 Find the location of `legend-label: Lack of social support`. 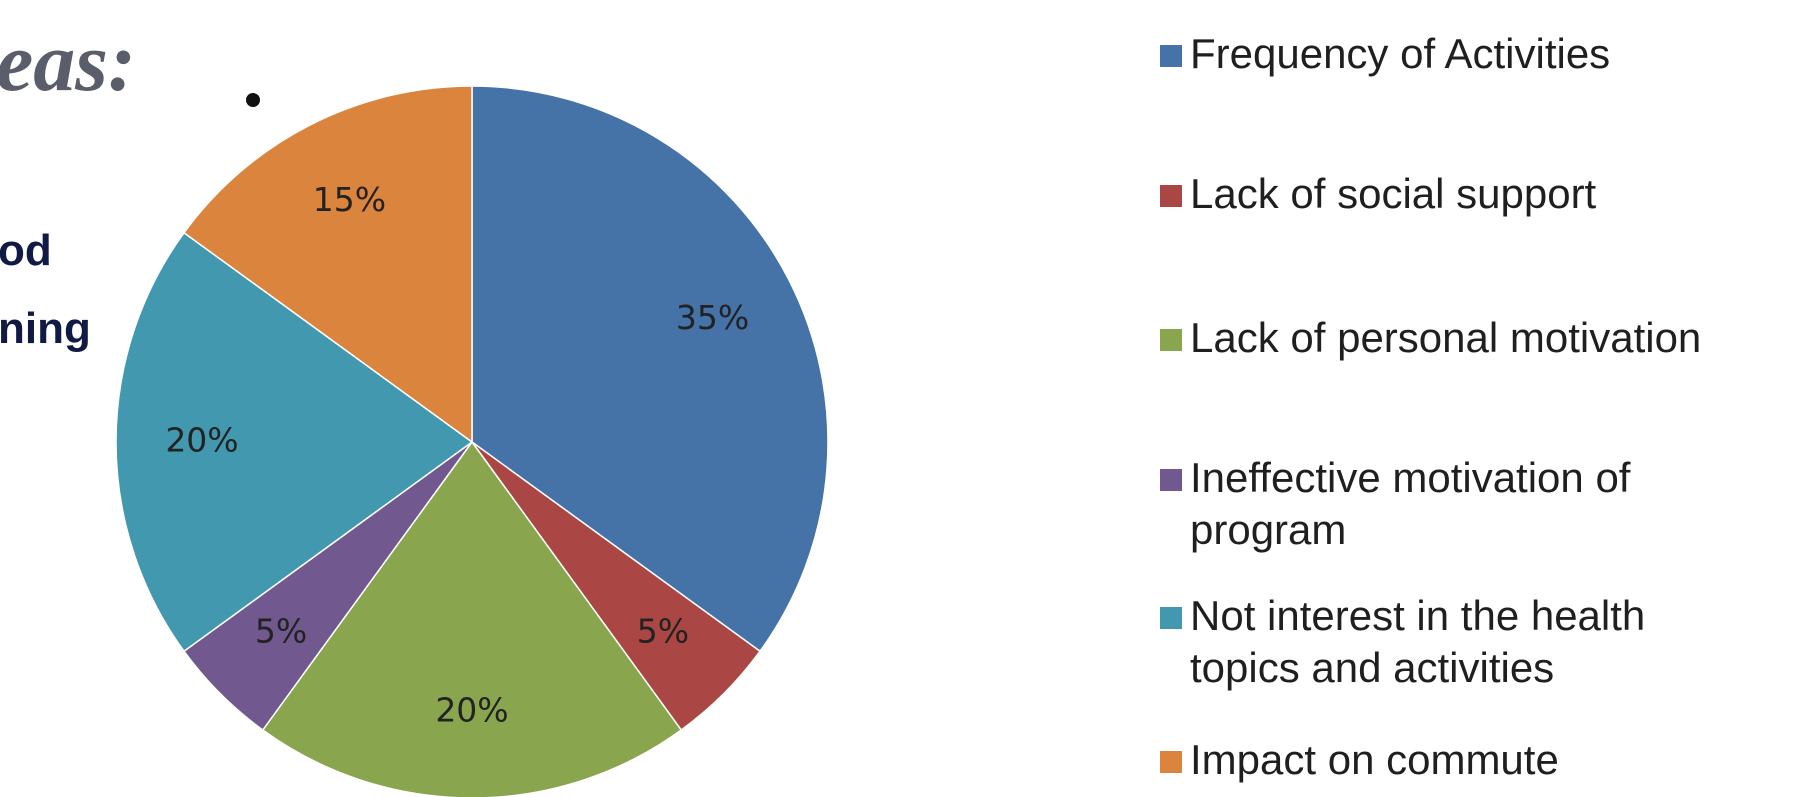

legend-label: Lack of social support is located at coordinates (1393, 193).